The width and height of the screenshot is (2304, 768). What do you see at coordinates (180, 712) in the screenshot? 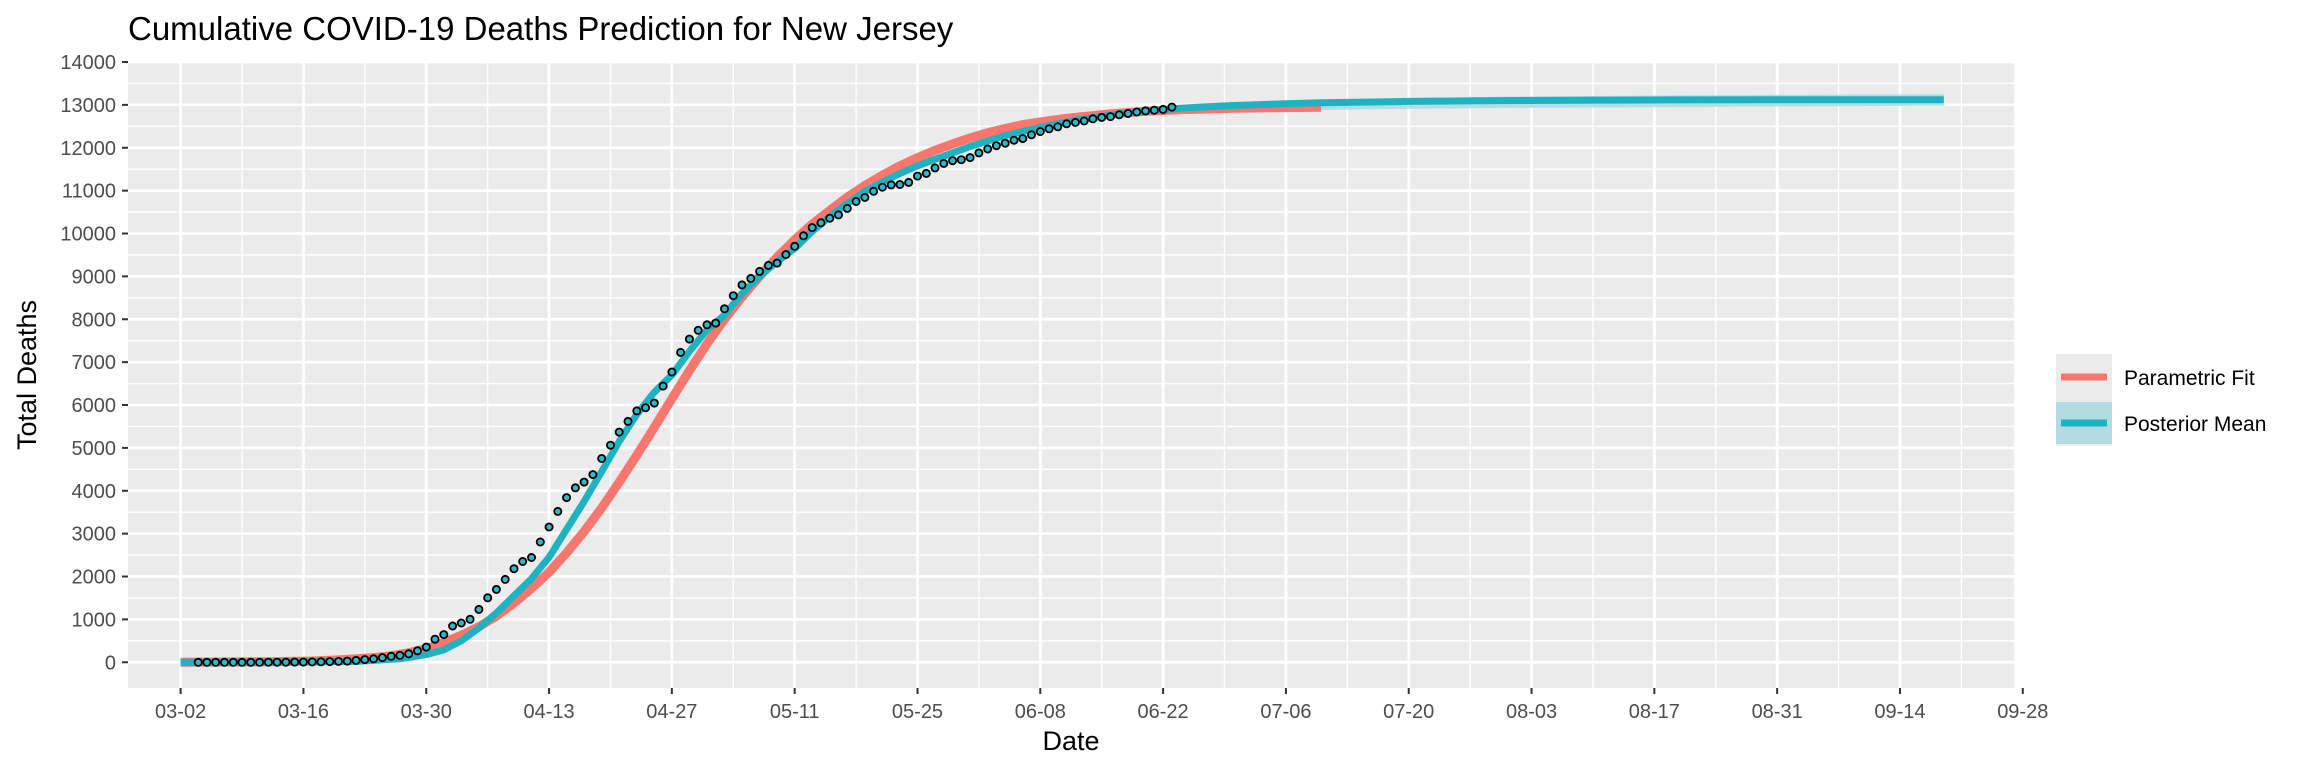
I see `x-tick-label: 03-02` at bounding box center [180, 712].